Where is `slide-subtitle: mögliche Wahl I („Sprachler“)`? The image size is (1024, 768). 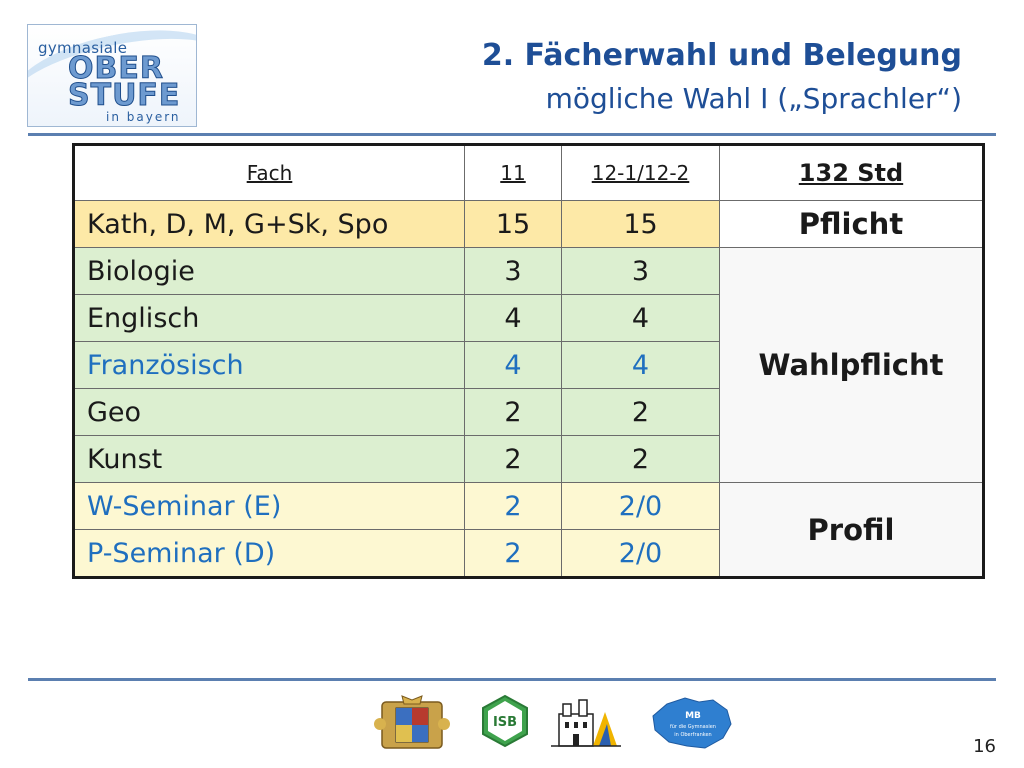 slide-subtitle: mögliche Wahl I („Sprachler“) is located at coordinates (753, 98).